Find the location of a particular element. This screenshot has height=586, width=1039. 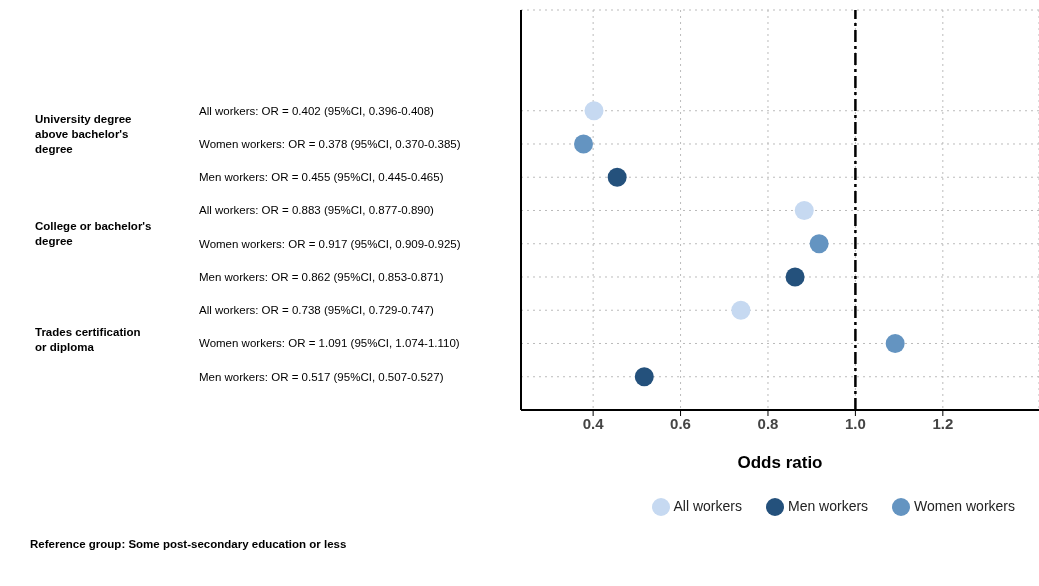

x-axis-title: Odds ratio is located at coordinates (780, 462).